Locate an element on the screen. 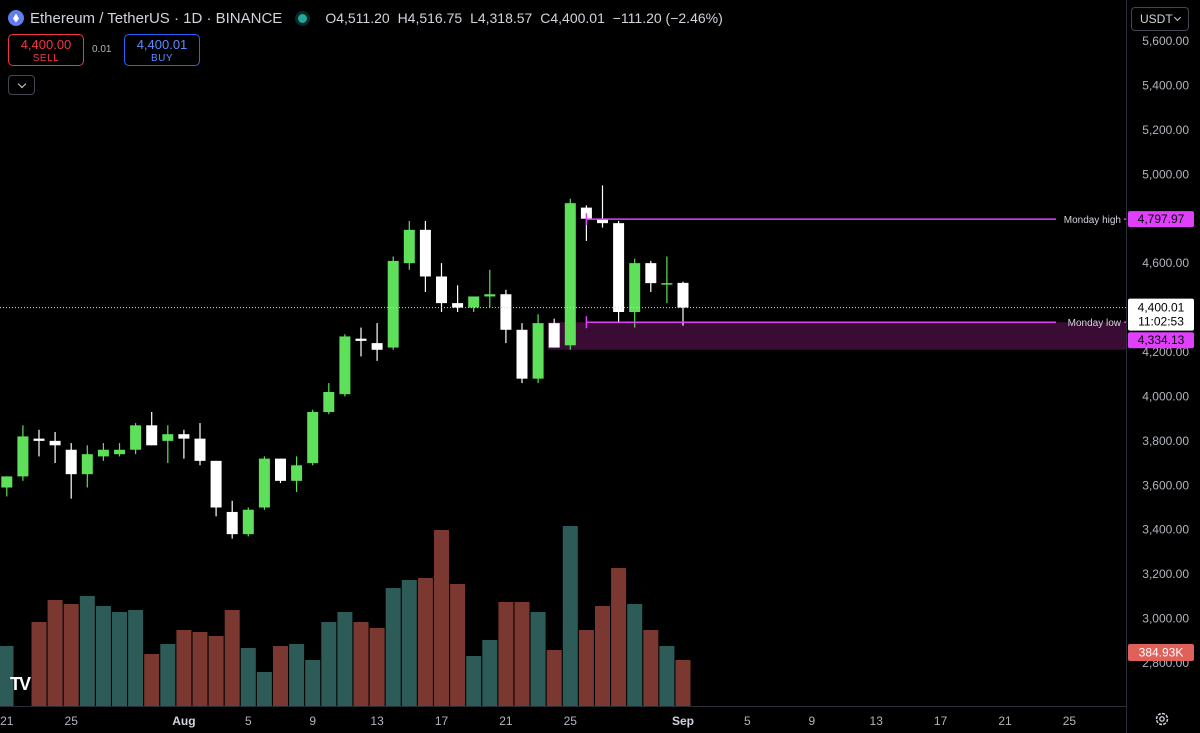 The width and height of the screenshot is (1200, 733). y-tick-label: 3,800.00 is located at coordinates (1165, 441).